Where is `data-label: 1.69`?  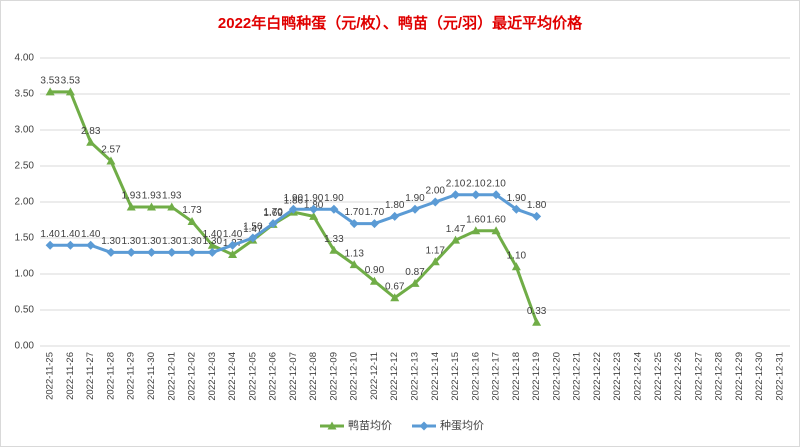 data-label: 1.69 is located at coordinates (273, 213).